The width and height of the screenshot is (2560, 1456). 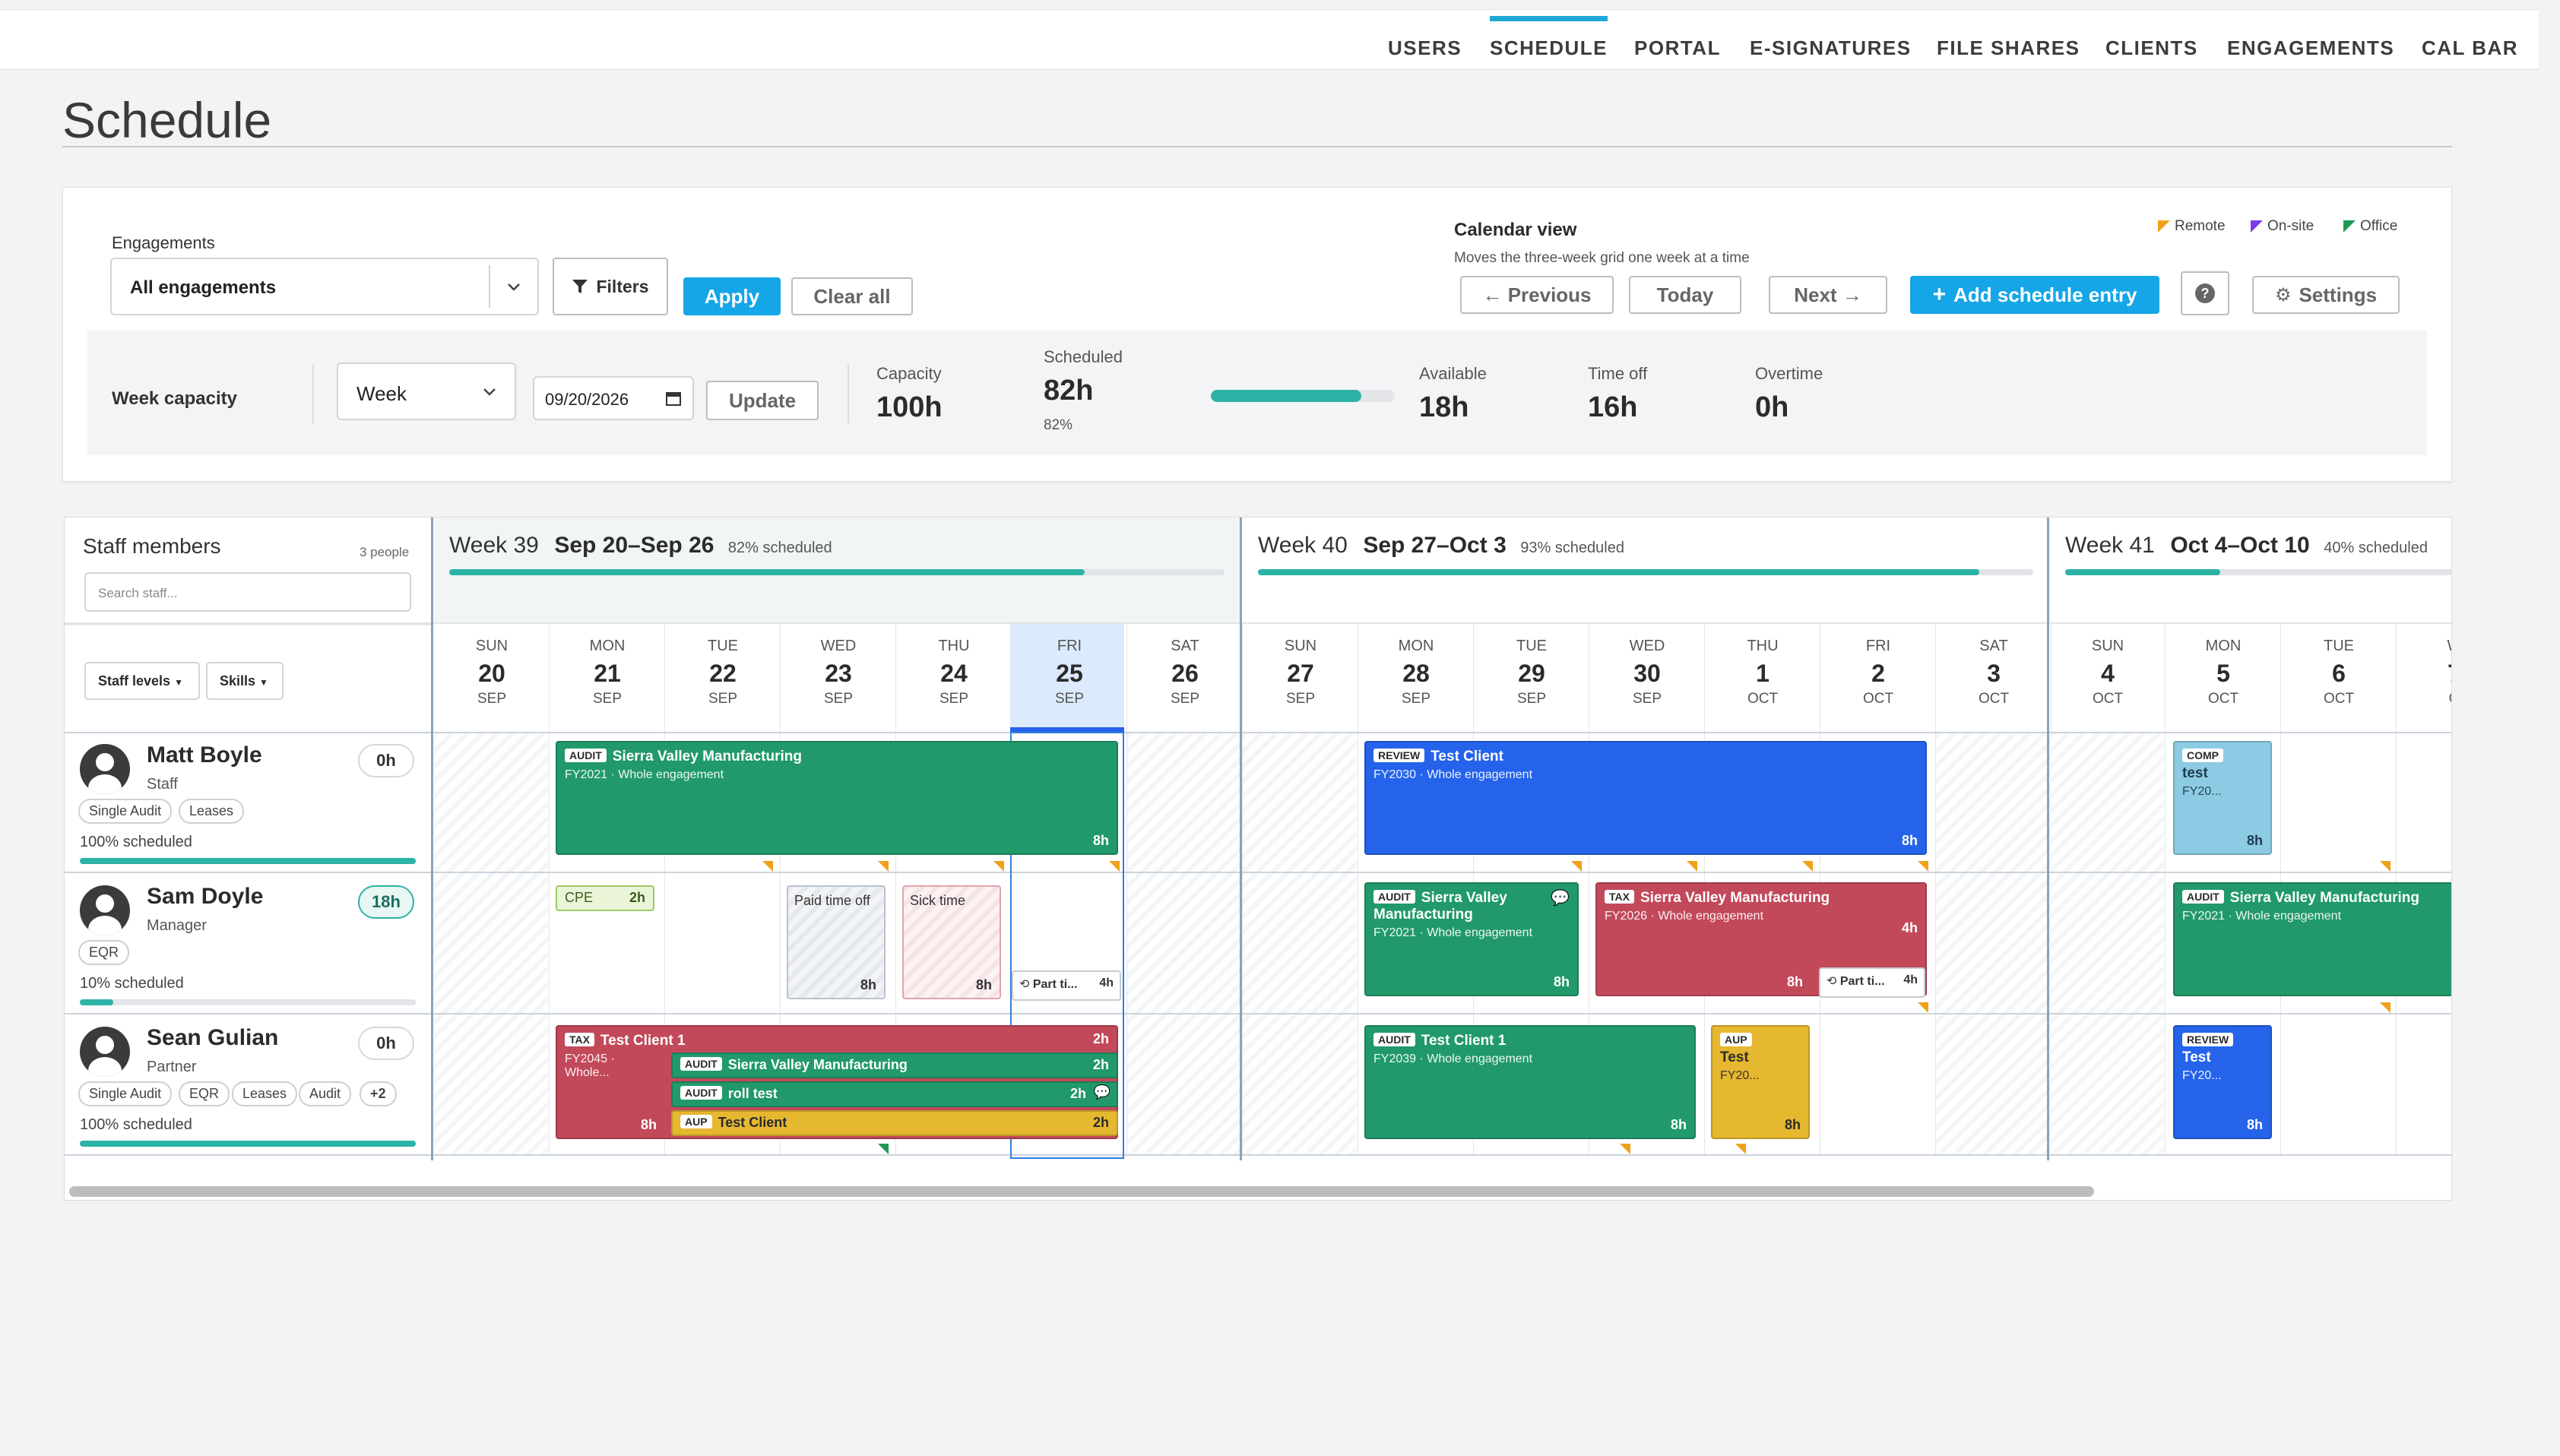 I want to click on week-date-input: 09/20/2026, so click(x=613, y=398).